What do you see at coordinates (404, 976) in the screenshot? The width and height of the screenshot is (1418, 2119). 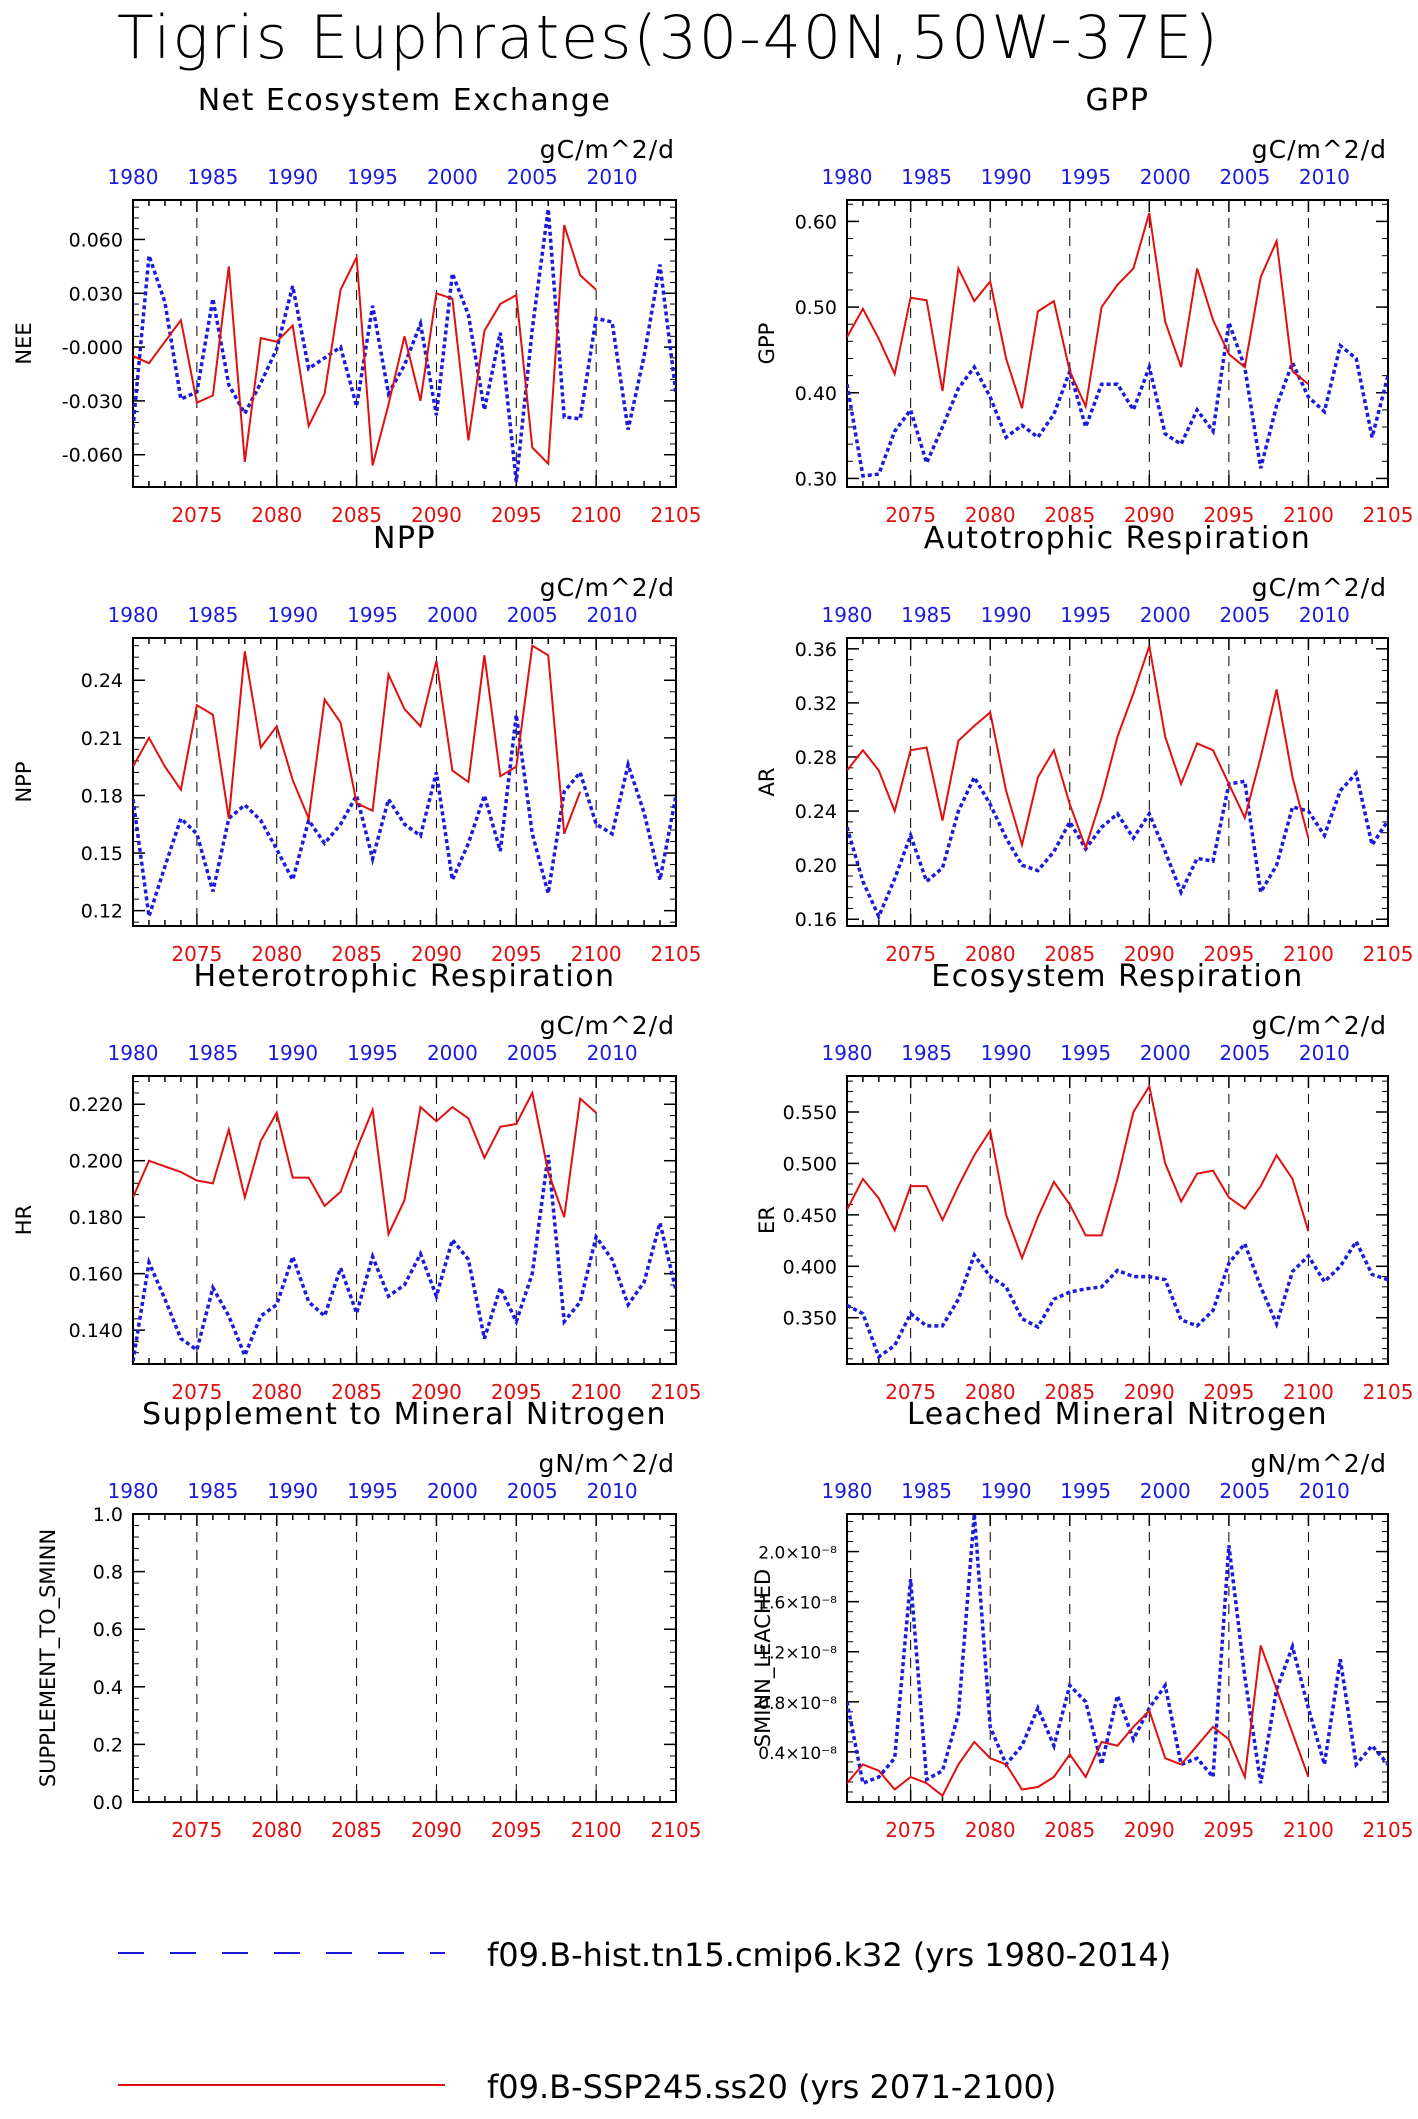 I see `panel-title: Heterotrophic Respiration` at bounding box center [404, 976].